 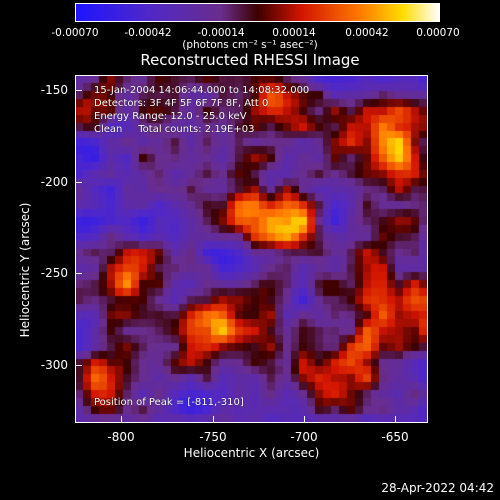 What do you see at coordinates (75, 33) in the screenshot?
I see `colorbar-tick: -0.00070` at bounding box center [75, 33].